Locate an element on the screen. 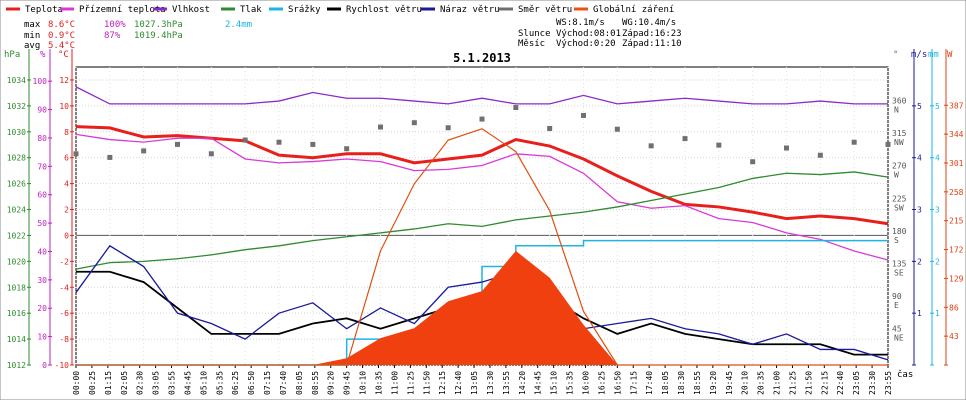 This screenshot has width=966, height=404. legend-label-1: Přízemní teplota is located at coordinates (122, 10).